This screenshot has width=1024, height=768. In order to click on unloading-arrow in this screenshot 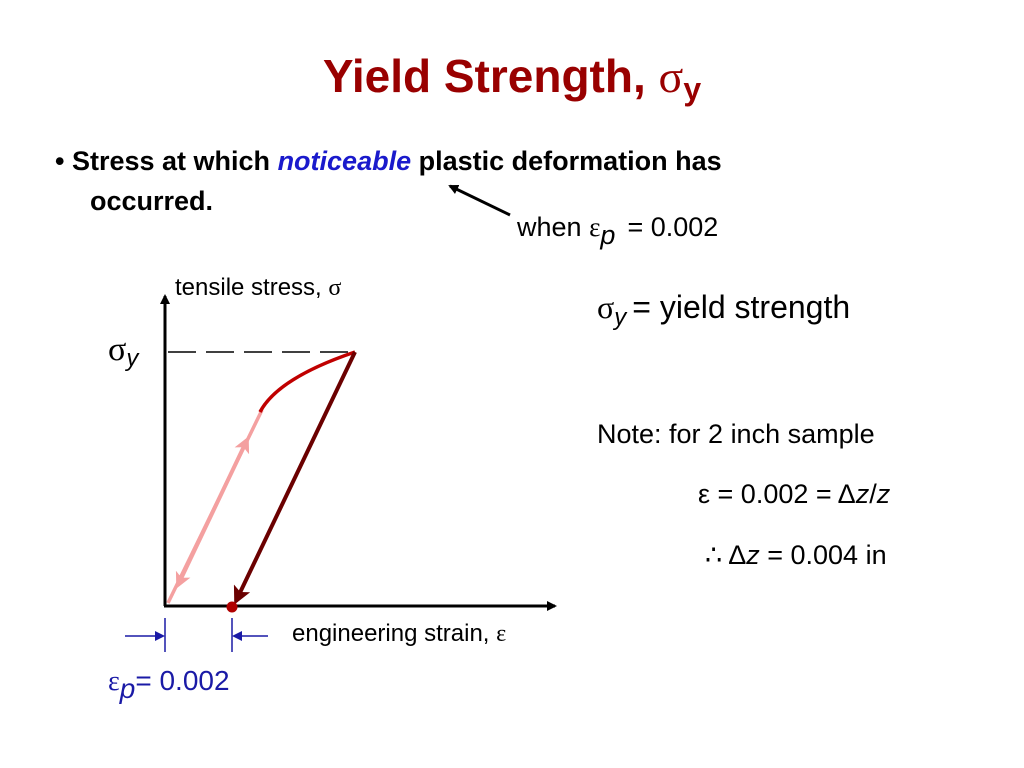, I will do `click(295, 478)`.